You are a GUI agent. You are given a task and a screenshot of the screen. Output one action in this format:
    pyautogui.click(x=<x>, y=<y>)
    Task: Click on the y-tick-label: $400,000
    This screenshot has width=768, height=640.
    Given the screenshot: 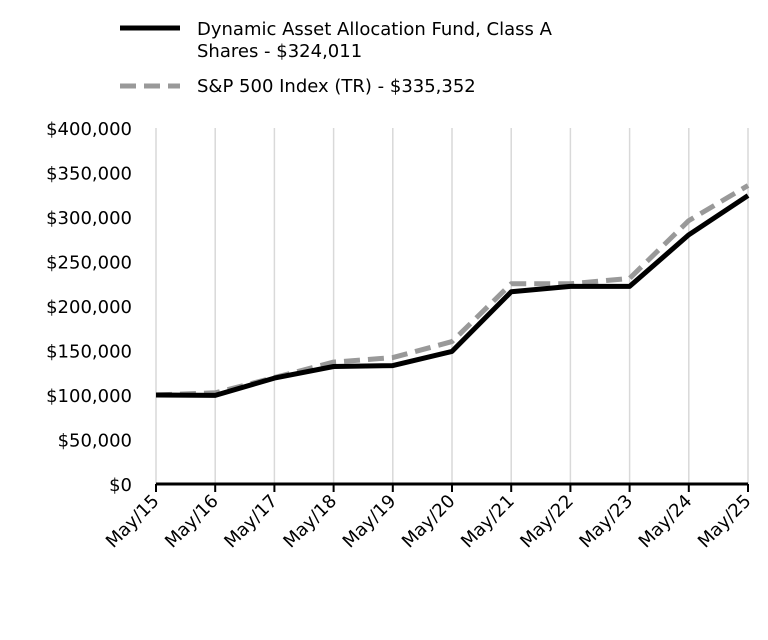 What is the action you would take?
    pyautogui.click(x=89, y=129)
    